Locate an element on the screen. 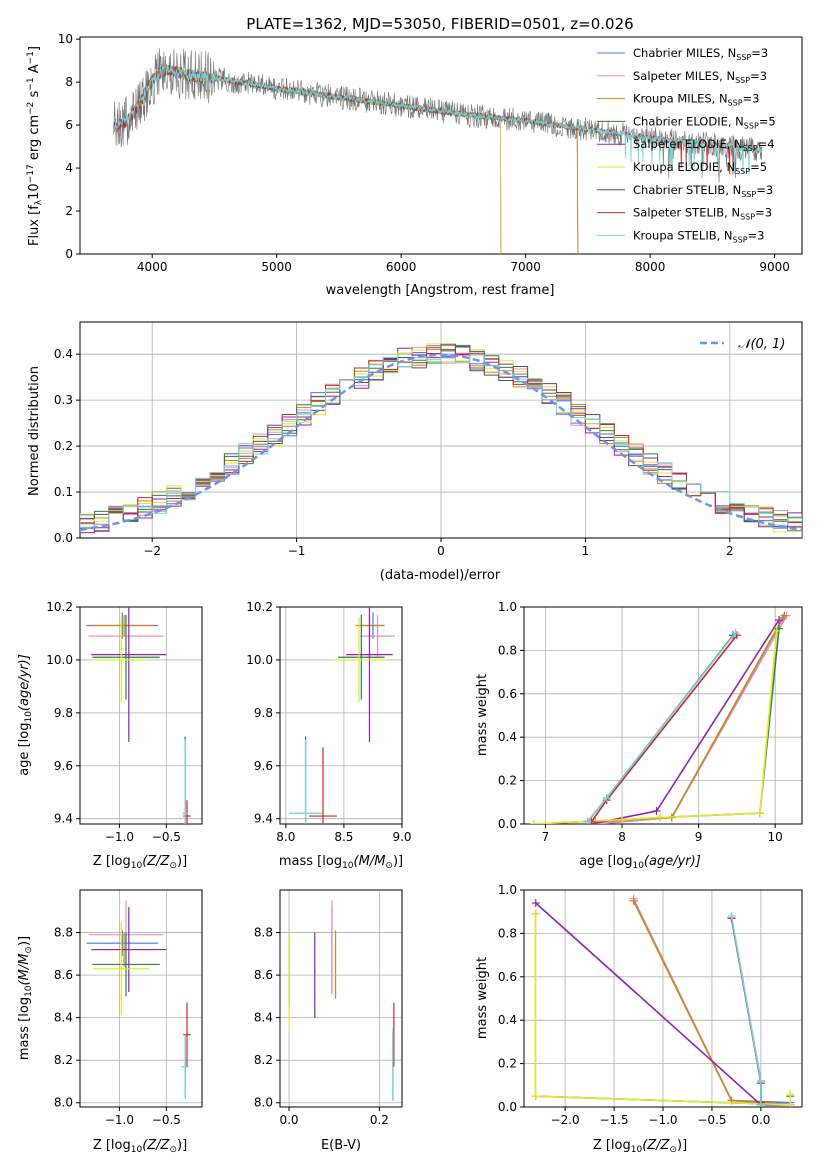 This screenshot has height=1170, width=819. legend-label: Kroupa MILES, NSSP=3 is located at coordinates (696, 100).